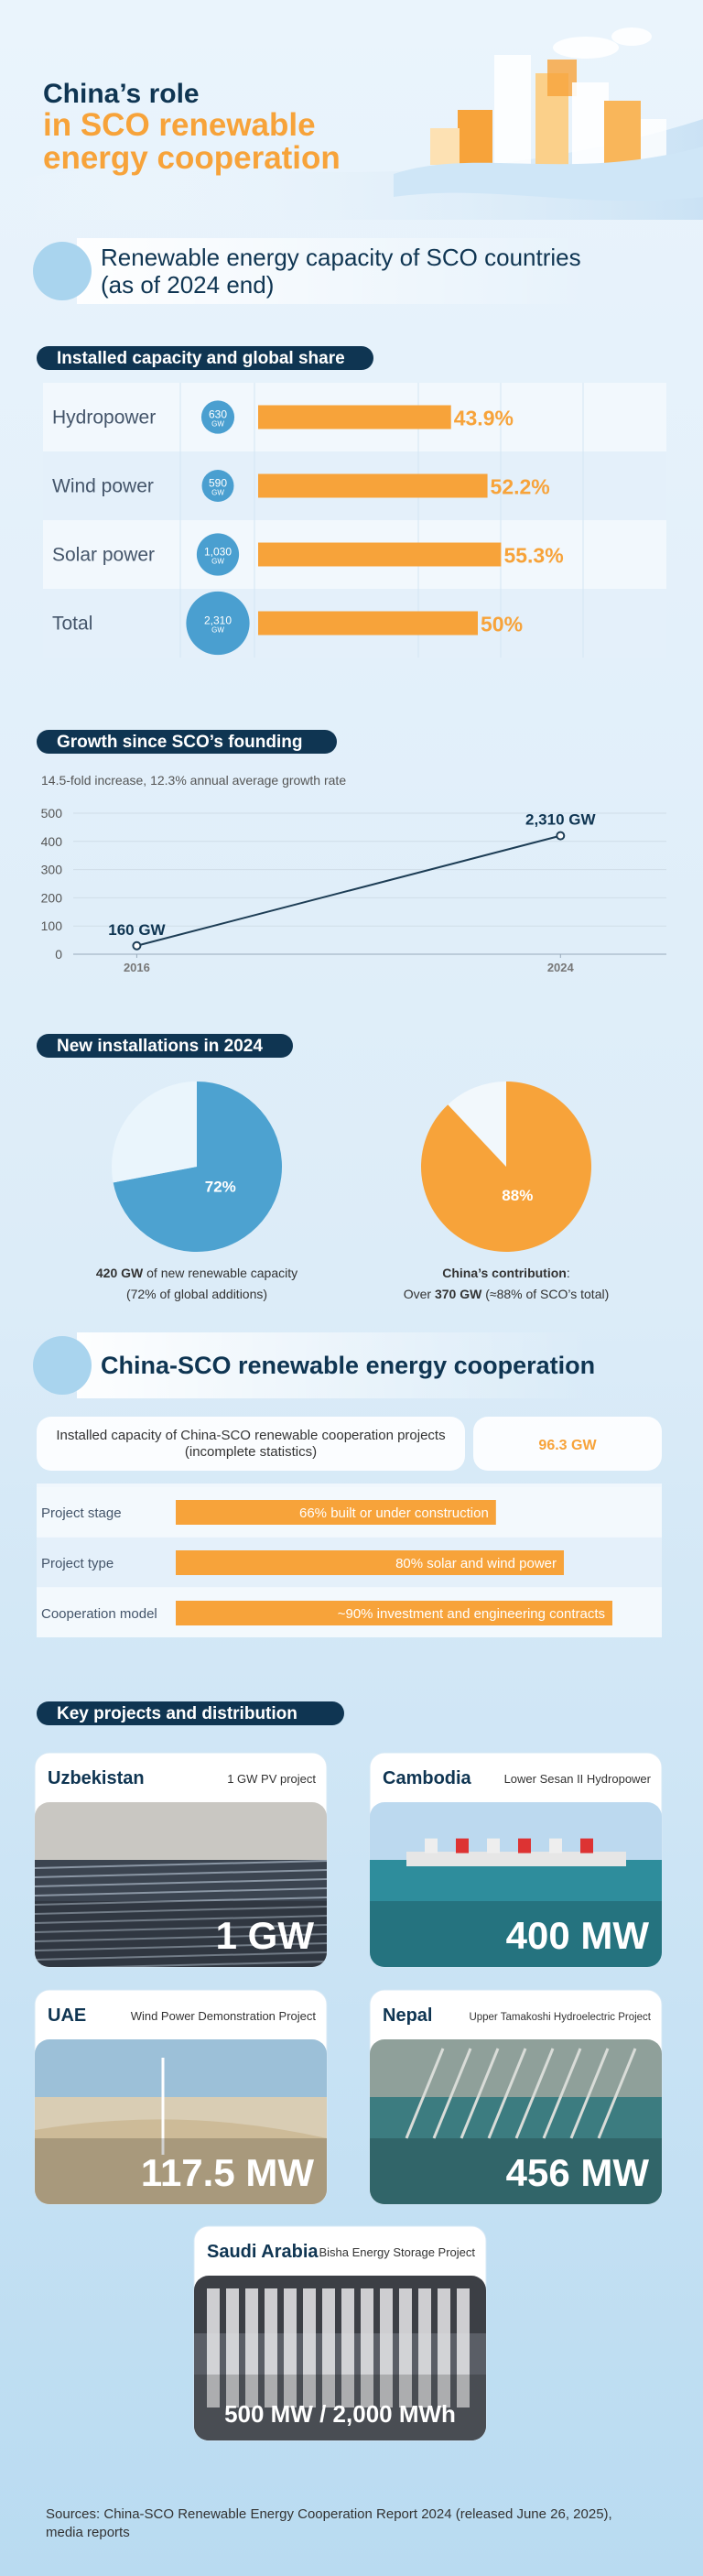 Image resolution: width=703 pixels, height=2576 pixels. I want to click on capacity-label: 1,030, so click(218, 552).